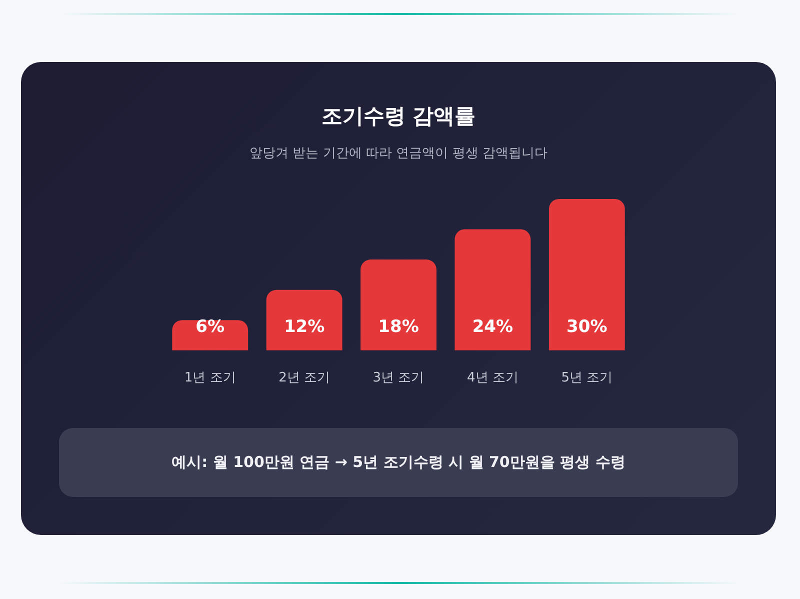 The image size is (800, 599). Describe the element at coordinates (210, 378) in the screenshot. I see `x-tick-label: 1년 조기` at that location.